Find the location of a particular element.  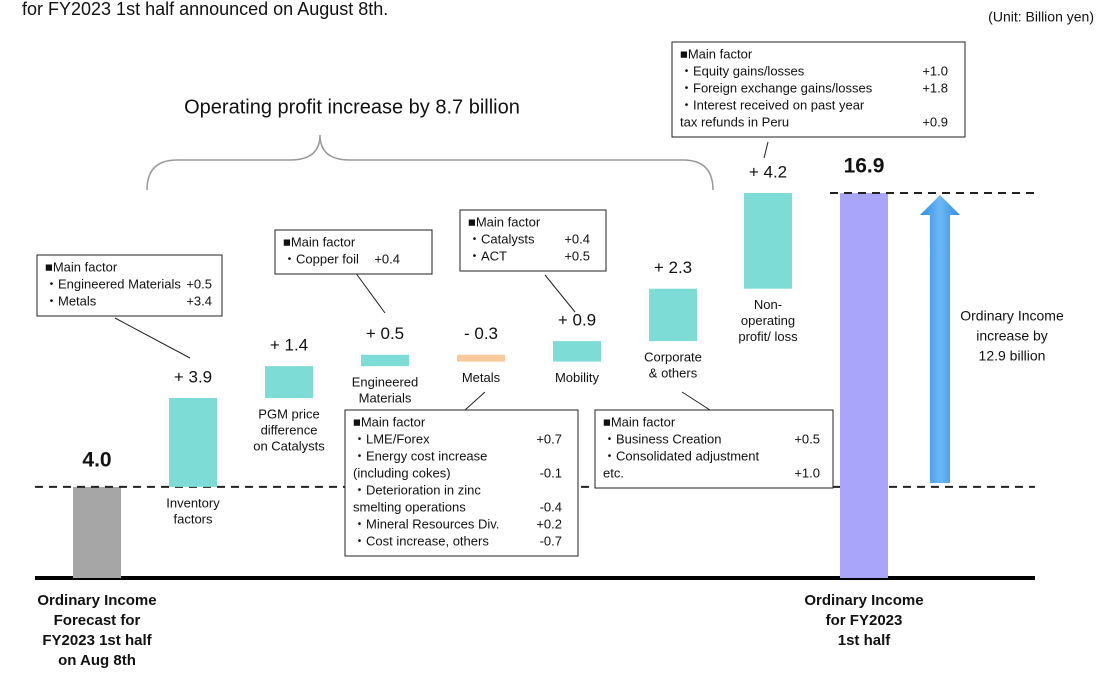

category-label: Metals is located at coordinates (481, 377).